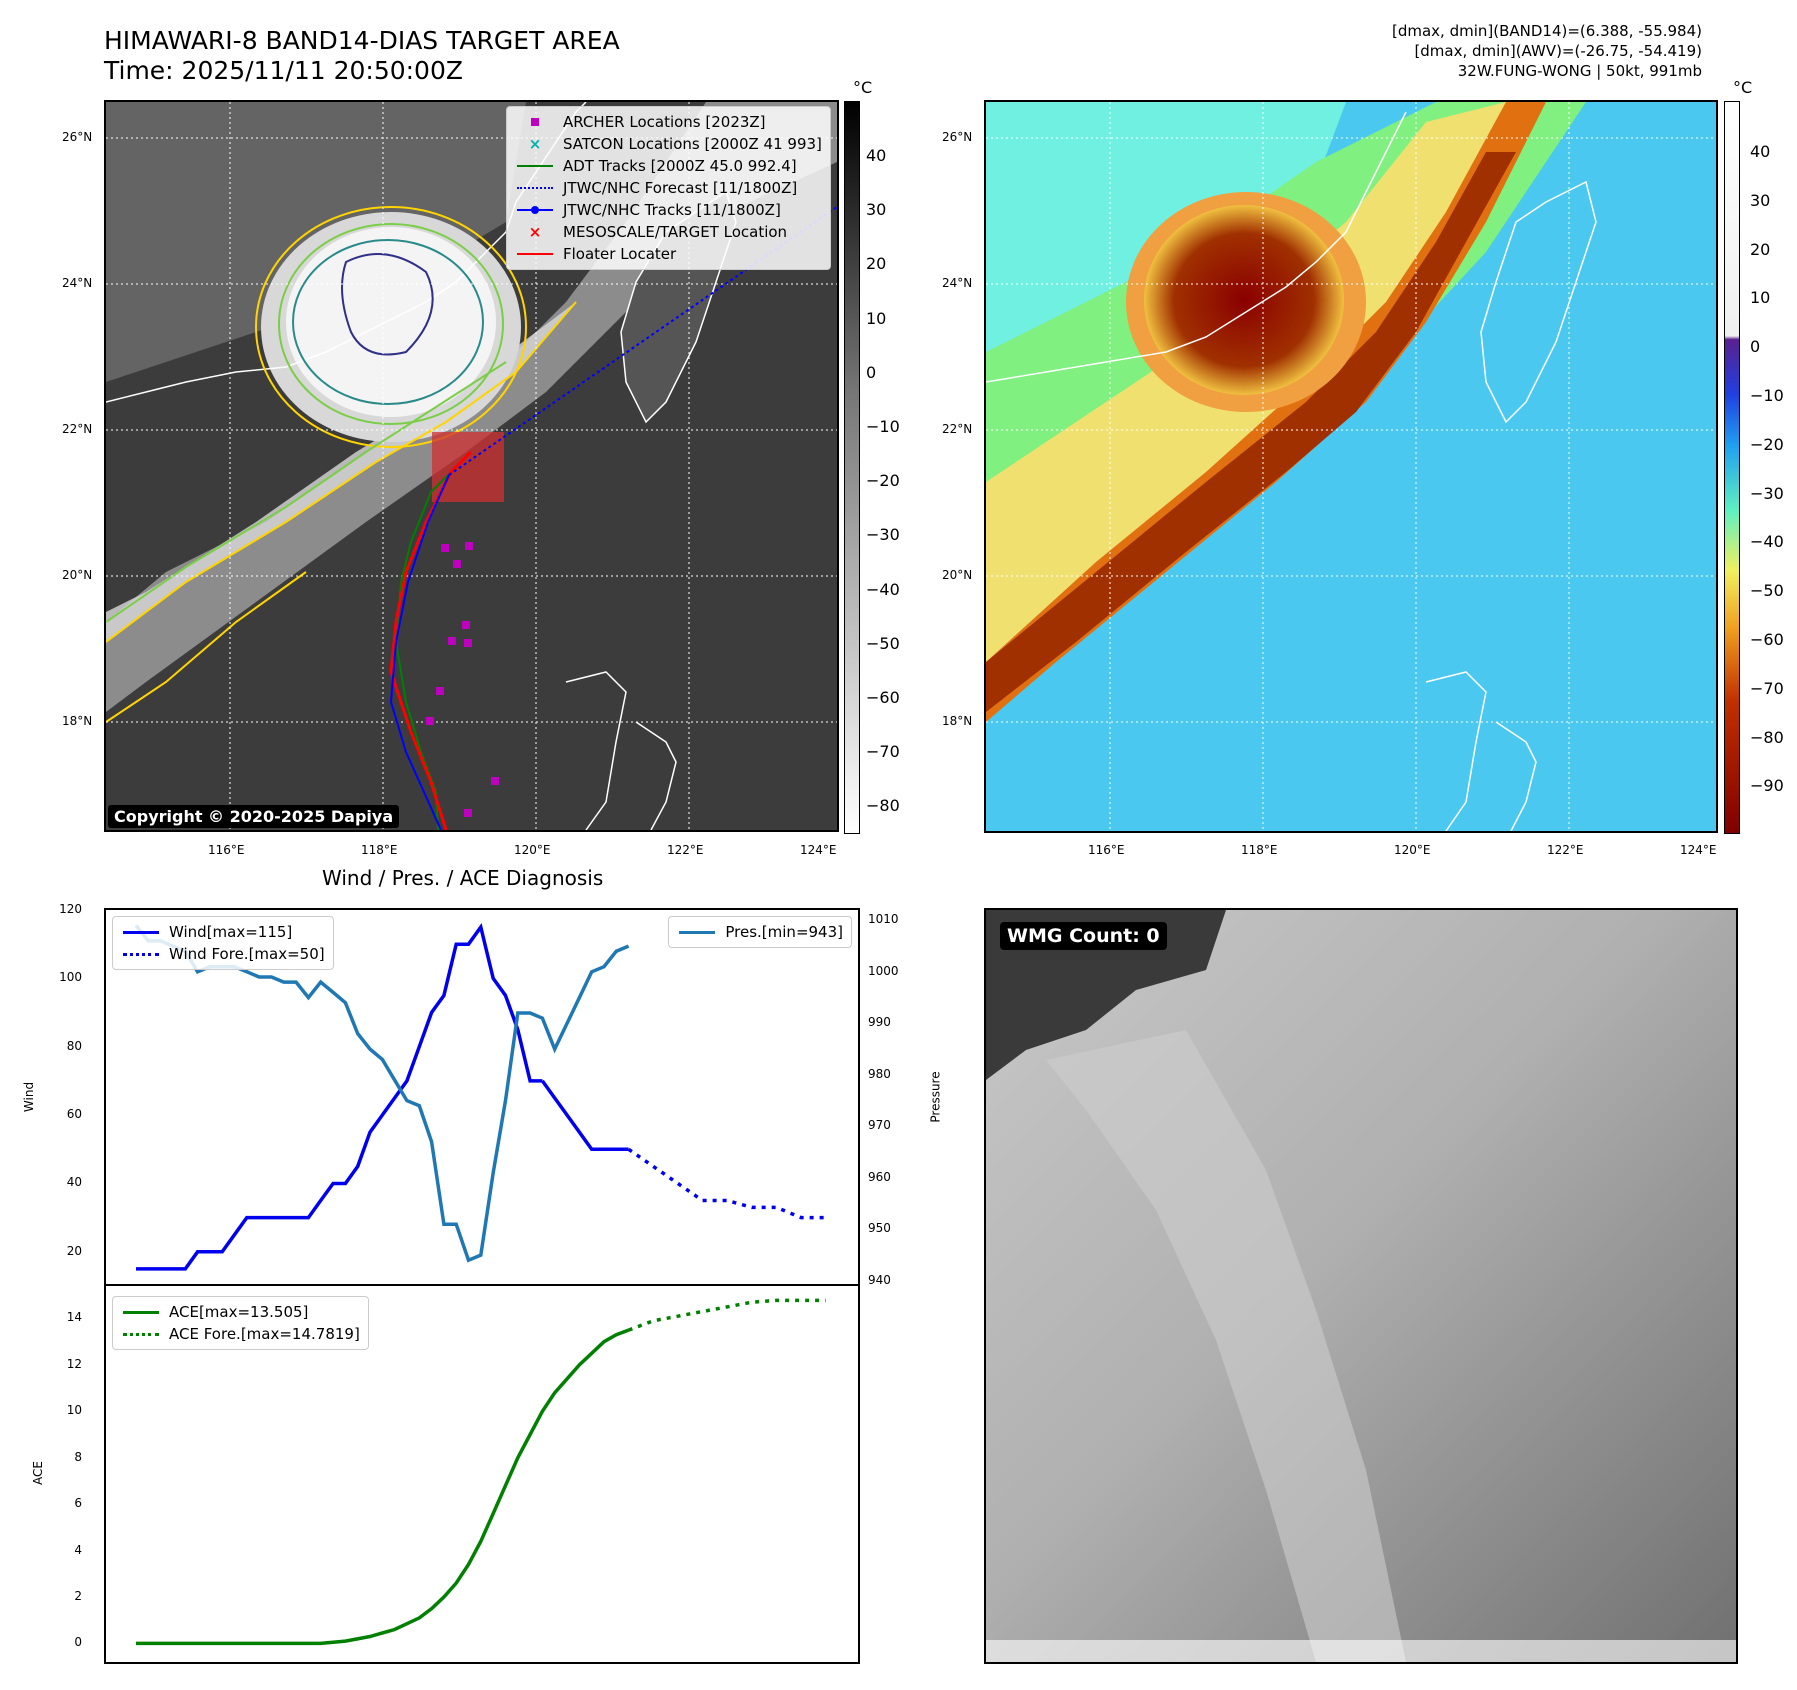 This screenshot has width=1797, height=1690. Describe the element at coordinates (876, 210) in the screenshot. I see `colorbar-tick-label: 30` at that location.